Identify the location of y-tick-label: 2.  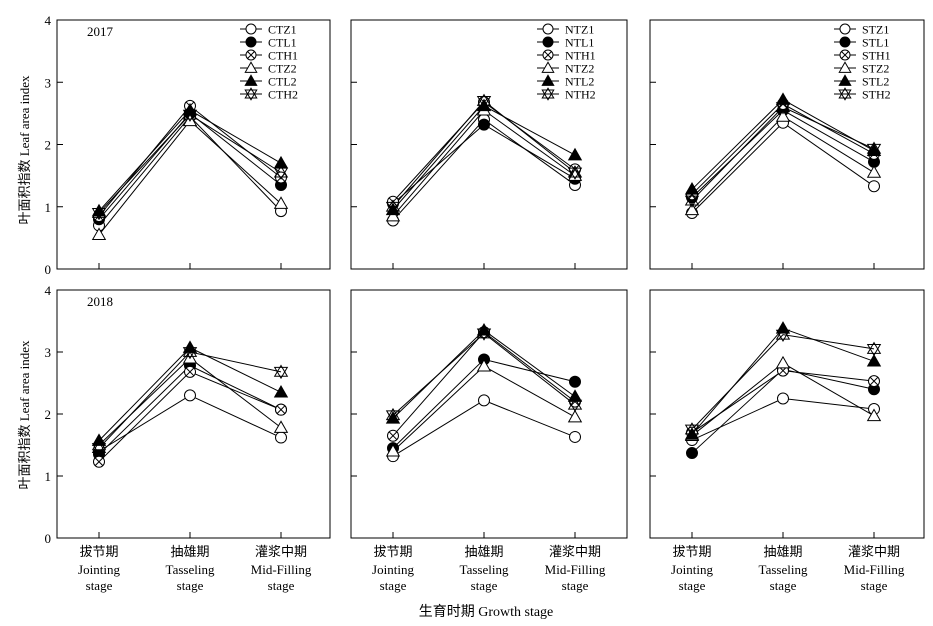
(48, 414).